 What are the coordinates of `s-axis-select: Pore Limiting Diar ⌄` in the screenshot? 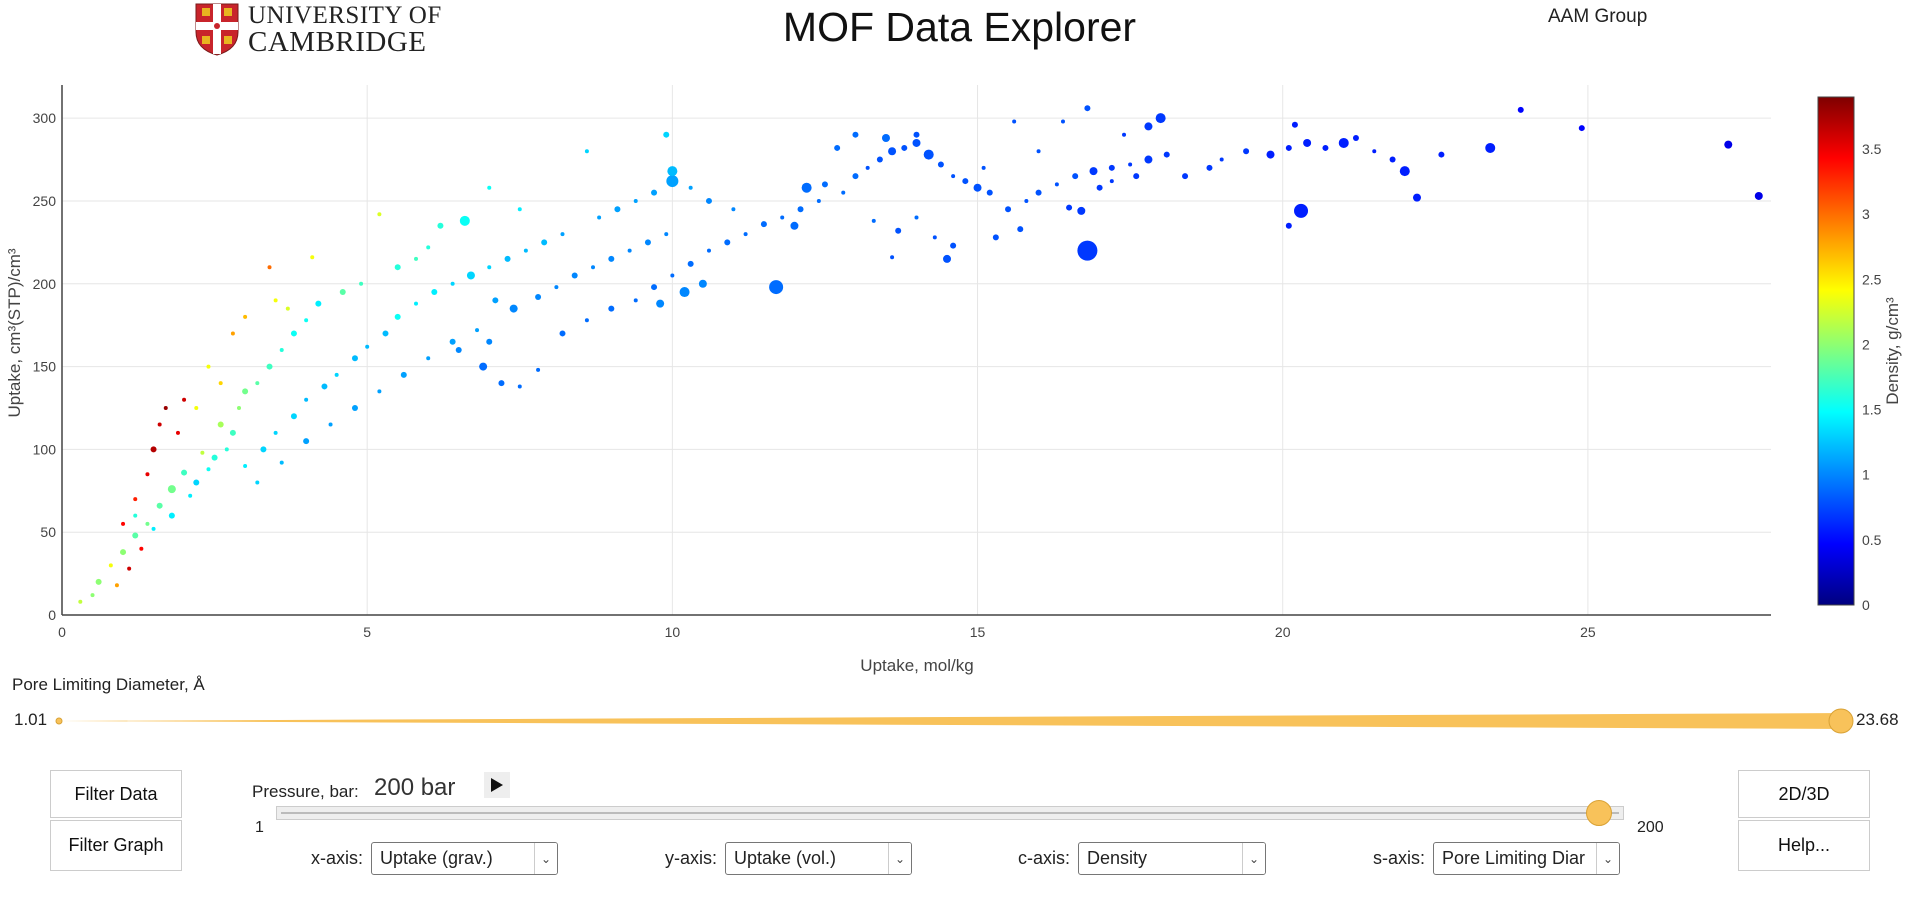 It's located at (1526, 858).